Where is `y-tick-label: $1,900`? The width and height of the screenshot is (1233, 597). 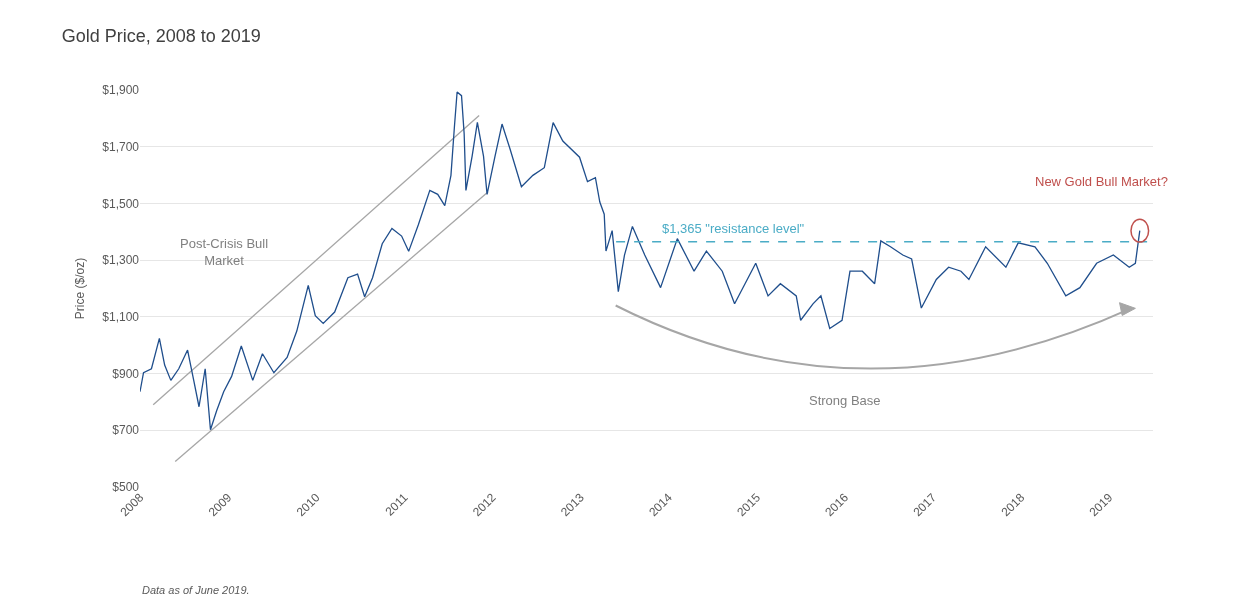 y-tick-label: $1,900 is located at coordinates (121, 90).